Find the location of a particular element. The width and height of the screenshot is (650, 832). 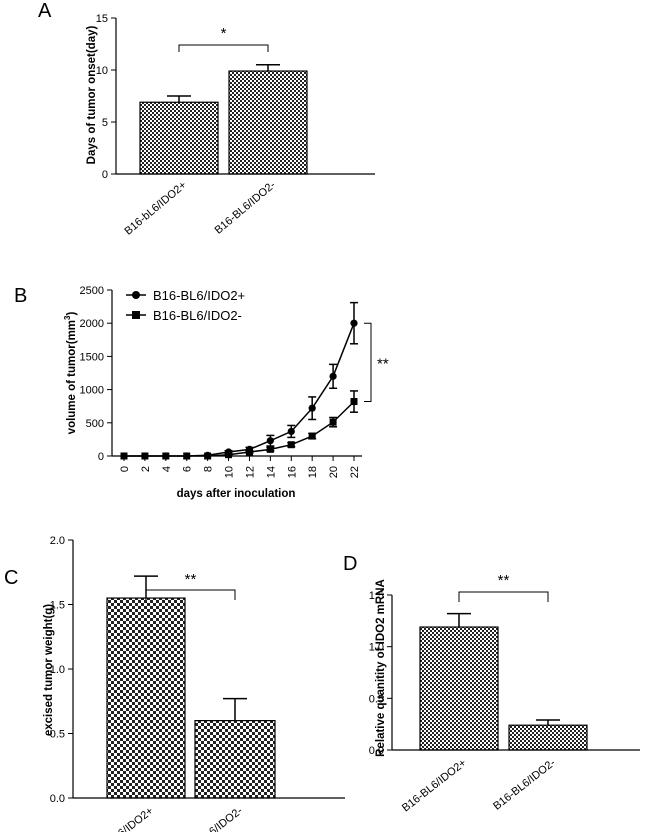

panel-b-x-tick-label: 22 is located at coordinates (355, 472).